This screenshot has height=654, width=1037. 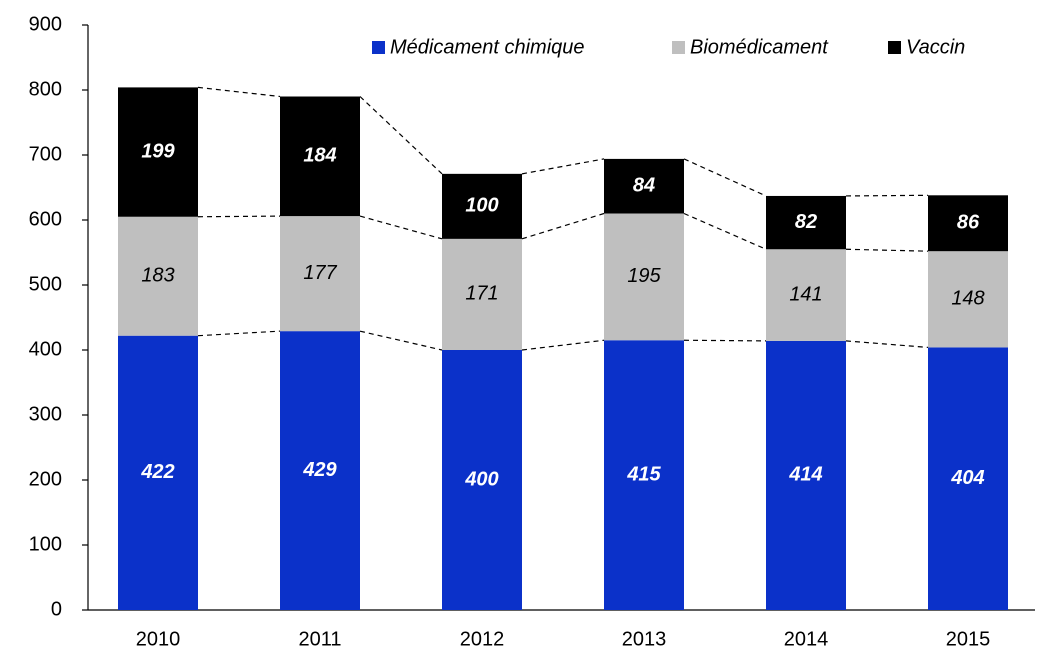 I want to click on data-label: 84, so click(x=644, y=185).